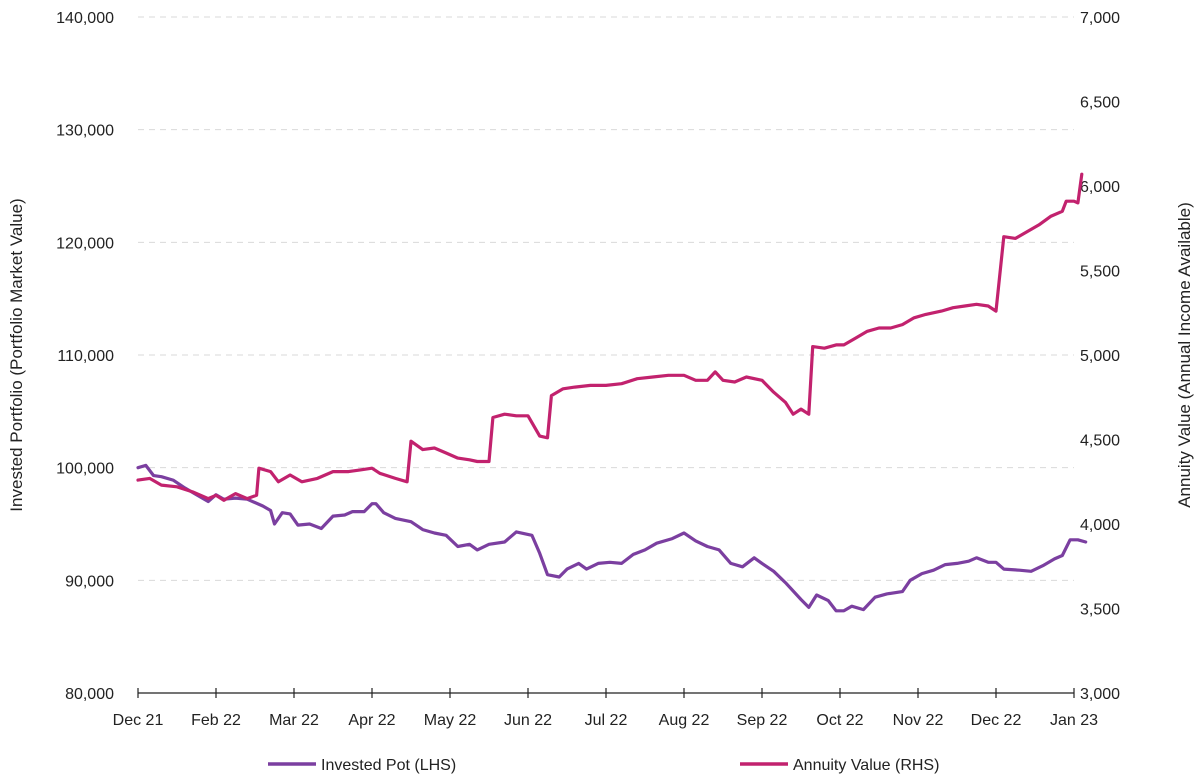  I want to click on x-tick-label: Mar 22, so click(294, 720).